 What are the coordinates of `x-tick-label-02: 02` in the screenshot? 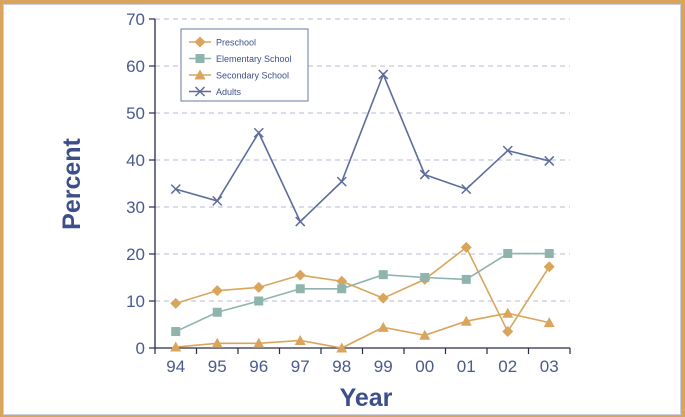 It's located at (507, 366).